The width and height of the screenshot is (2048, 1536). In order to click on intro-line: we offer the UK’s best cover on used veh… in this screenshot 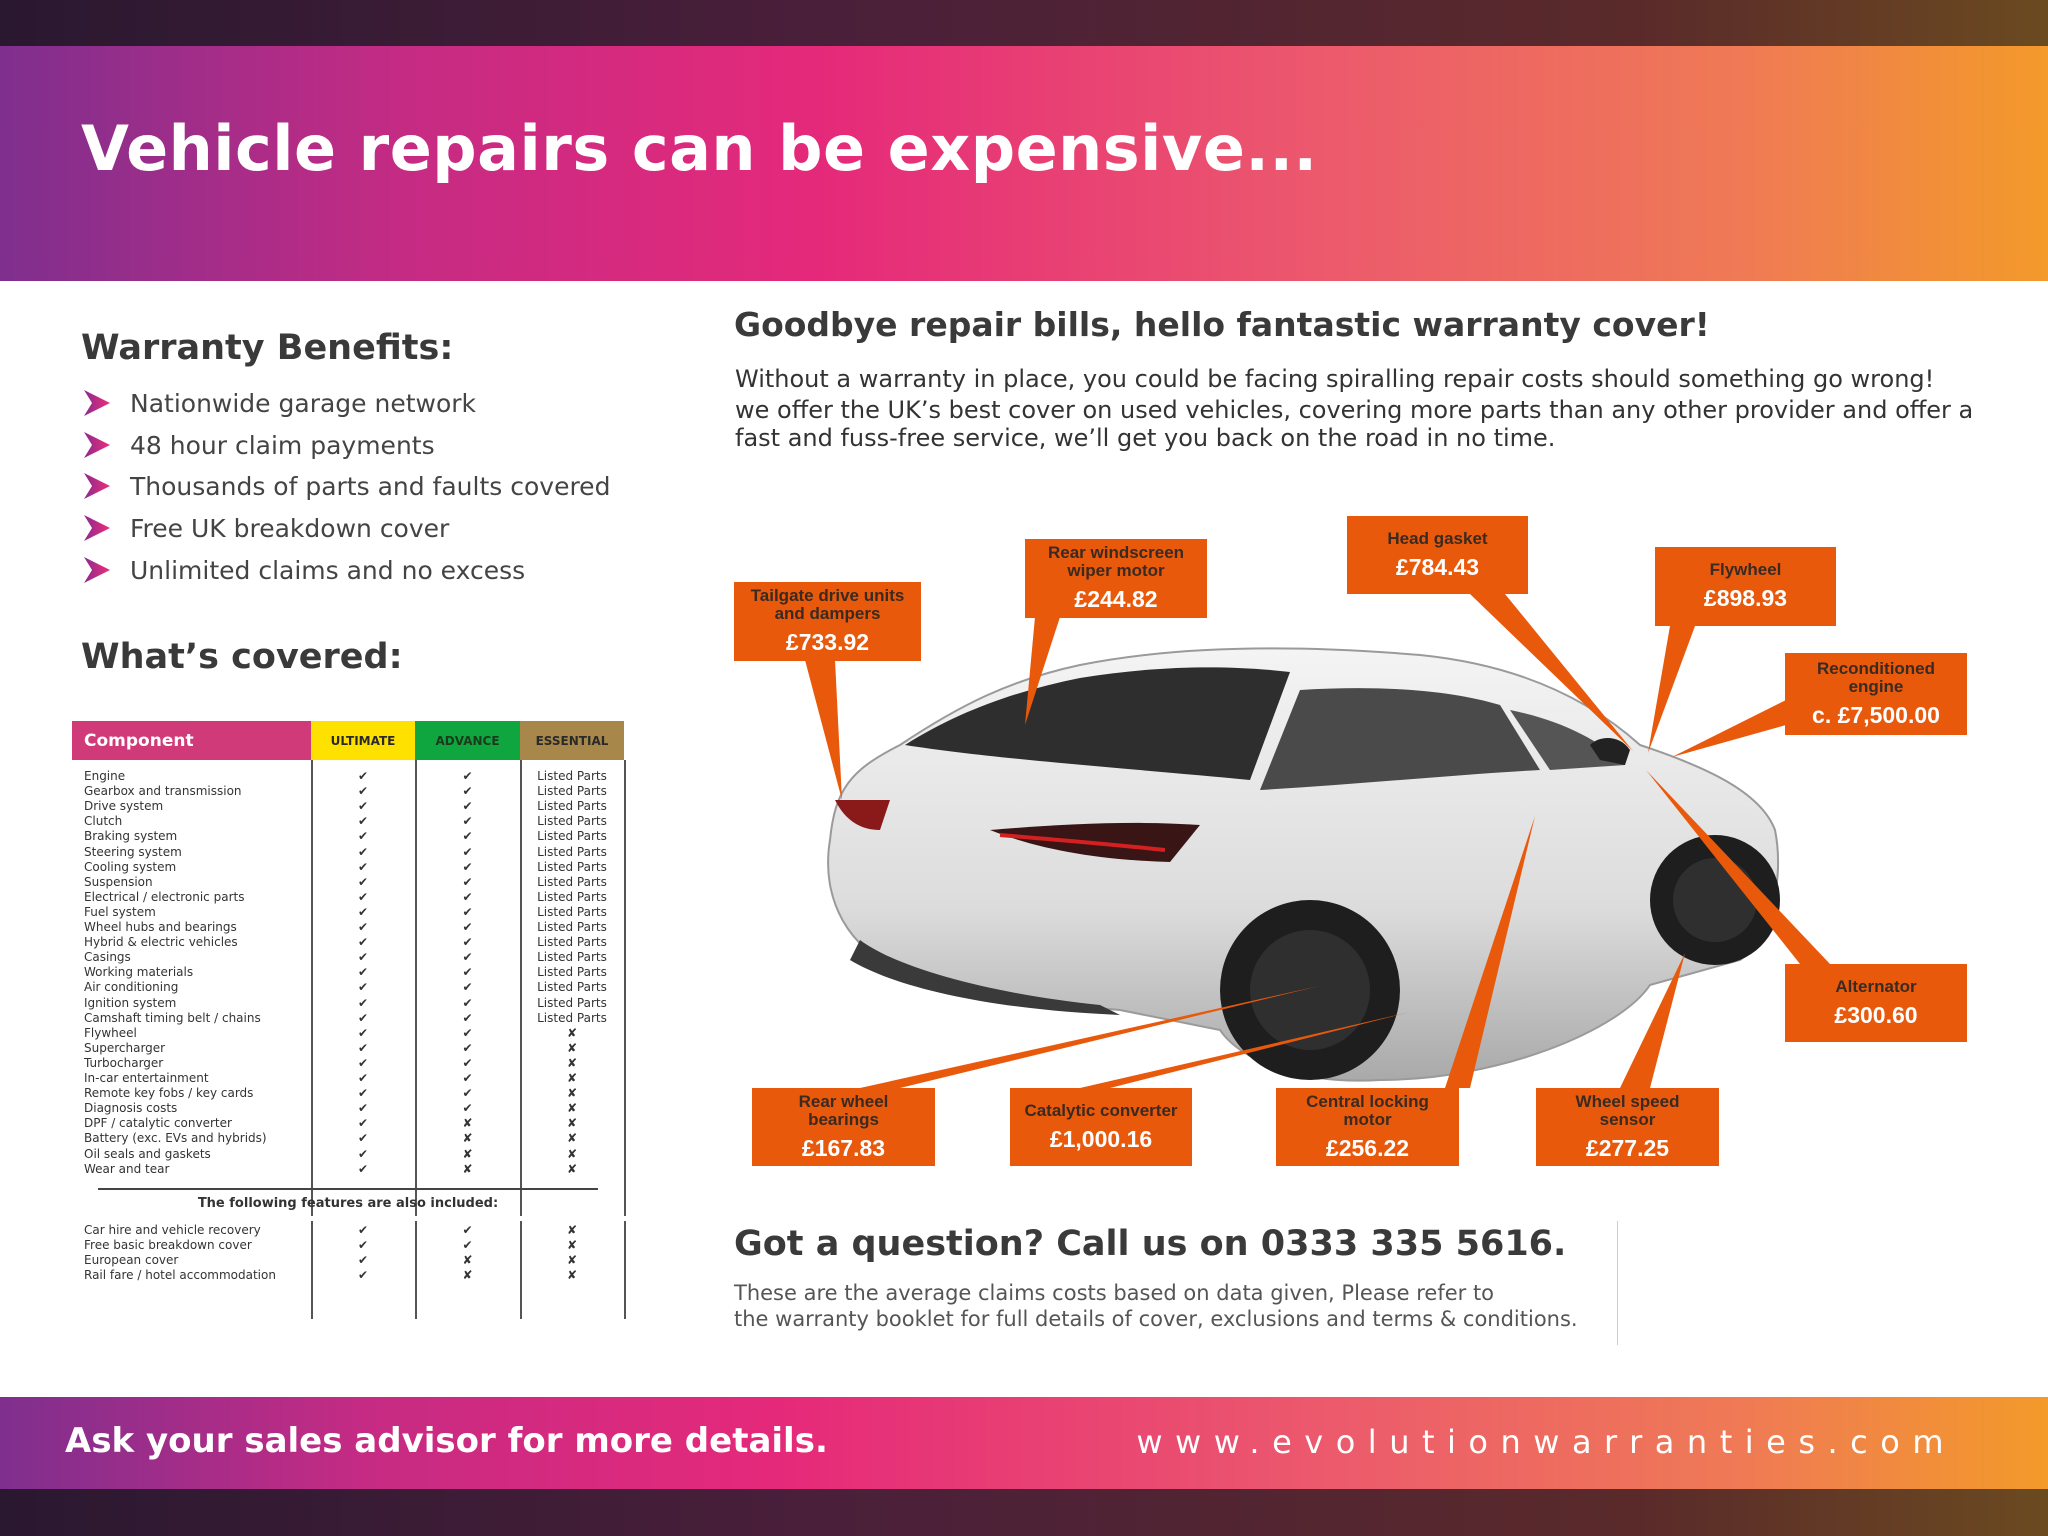, I will do `click(1354, 410)`.